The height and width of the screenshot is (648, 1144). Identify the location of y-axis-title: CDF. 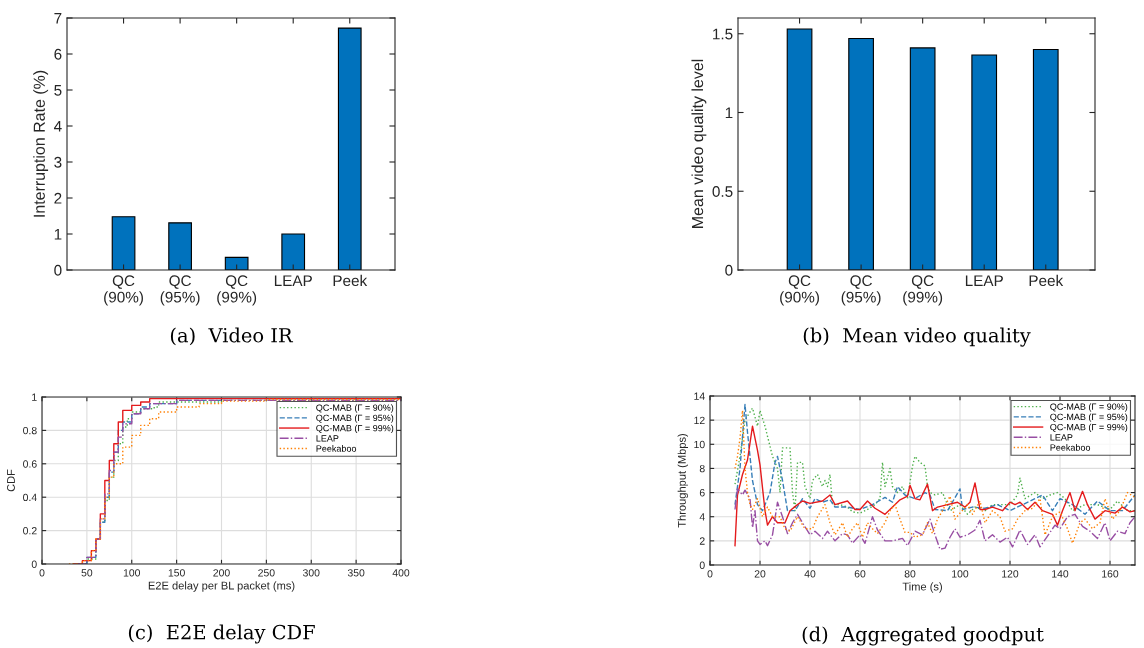
(11, 480).